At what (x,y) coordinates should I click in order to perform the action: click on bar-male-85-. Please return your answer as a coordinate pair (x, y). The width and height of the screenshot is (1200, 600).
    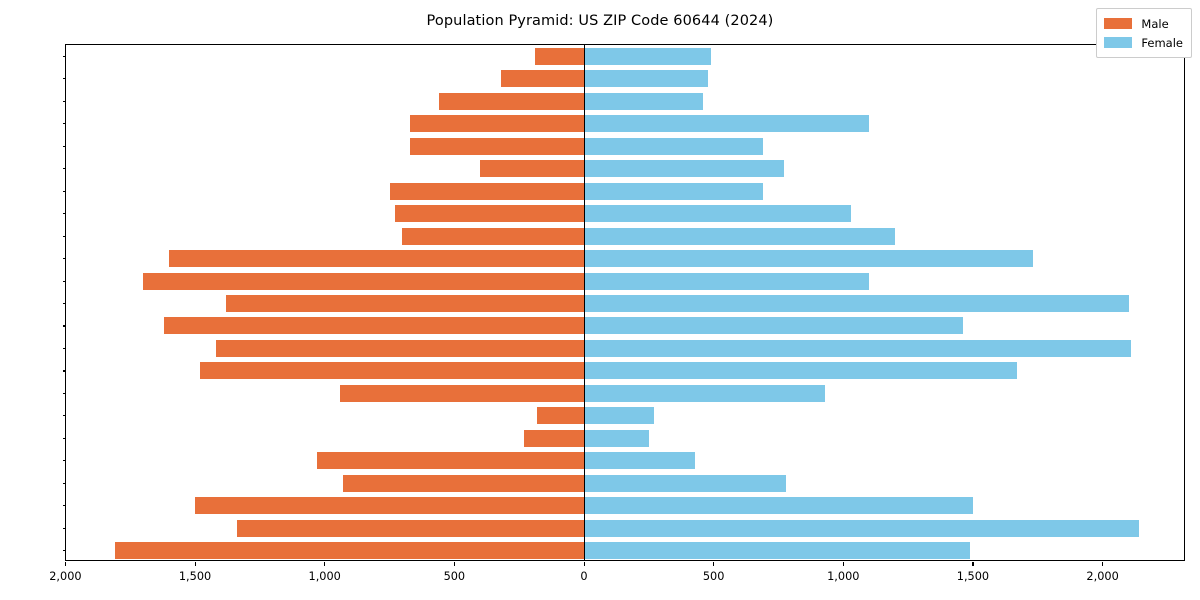
    Looking at the image, I should click on (559, 56).